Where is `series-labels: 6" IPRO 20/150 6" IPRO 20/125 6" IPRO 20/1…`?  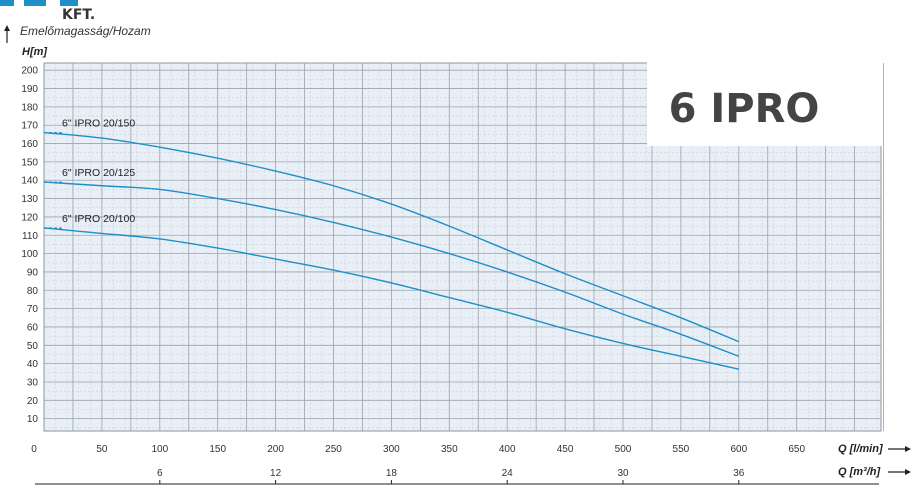 series-labels: 6" IPRO 20/150 6" IPRO 20/125 6" IPRO 20/1… is located at coordinates (98, 171).